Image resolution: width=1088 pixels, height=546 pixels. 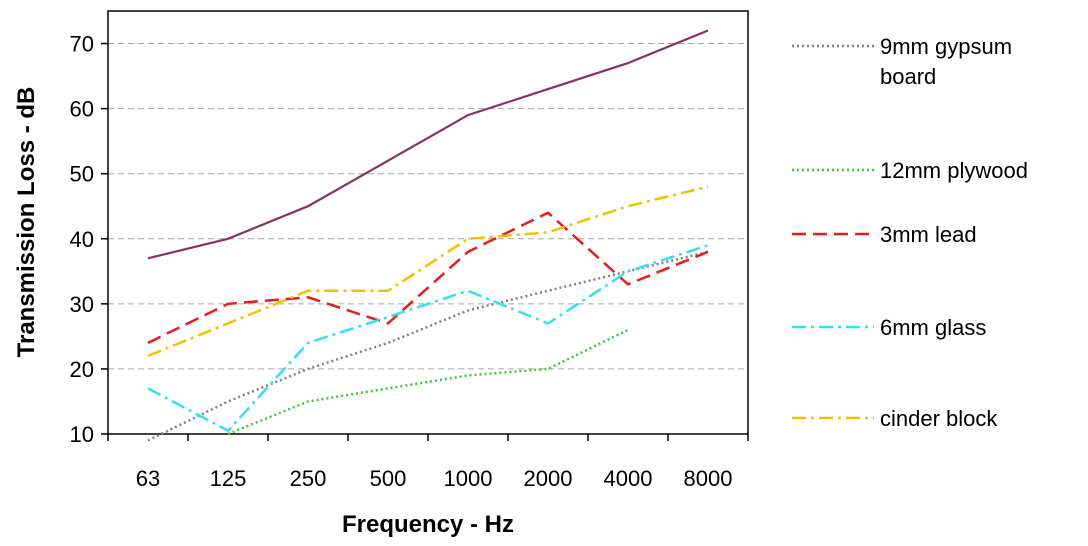 What do you see at coordinates (82, 44) in the screenshot?
I see `y-tick-label: 70` at bounding box center [82, 44].